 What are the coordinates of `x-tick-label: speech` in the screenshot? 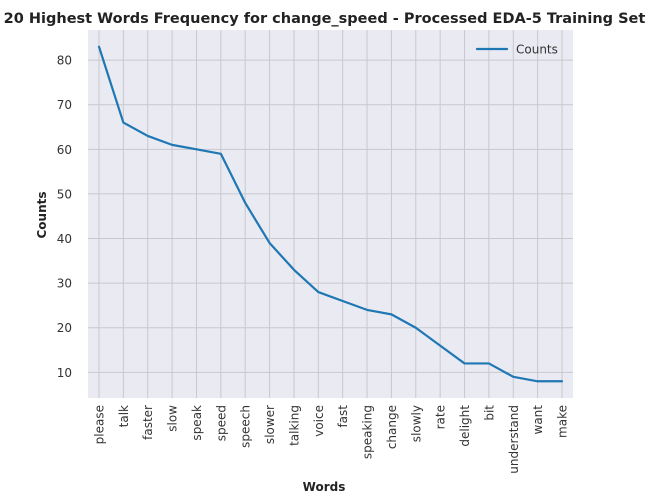 It's located at (246, 426).